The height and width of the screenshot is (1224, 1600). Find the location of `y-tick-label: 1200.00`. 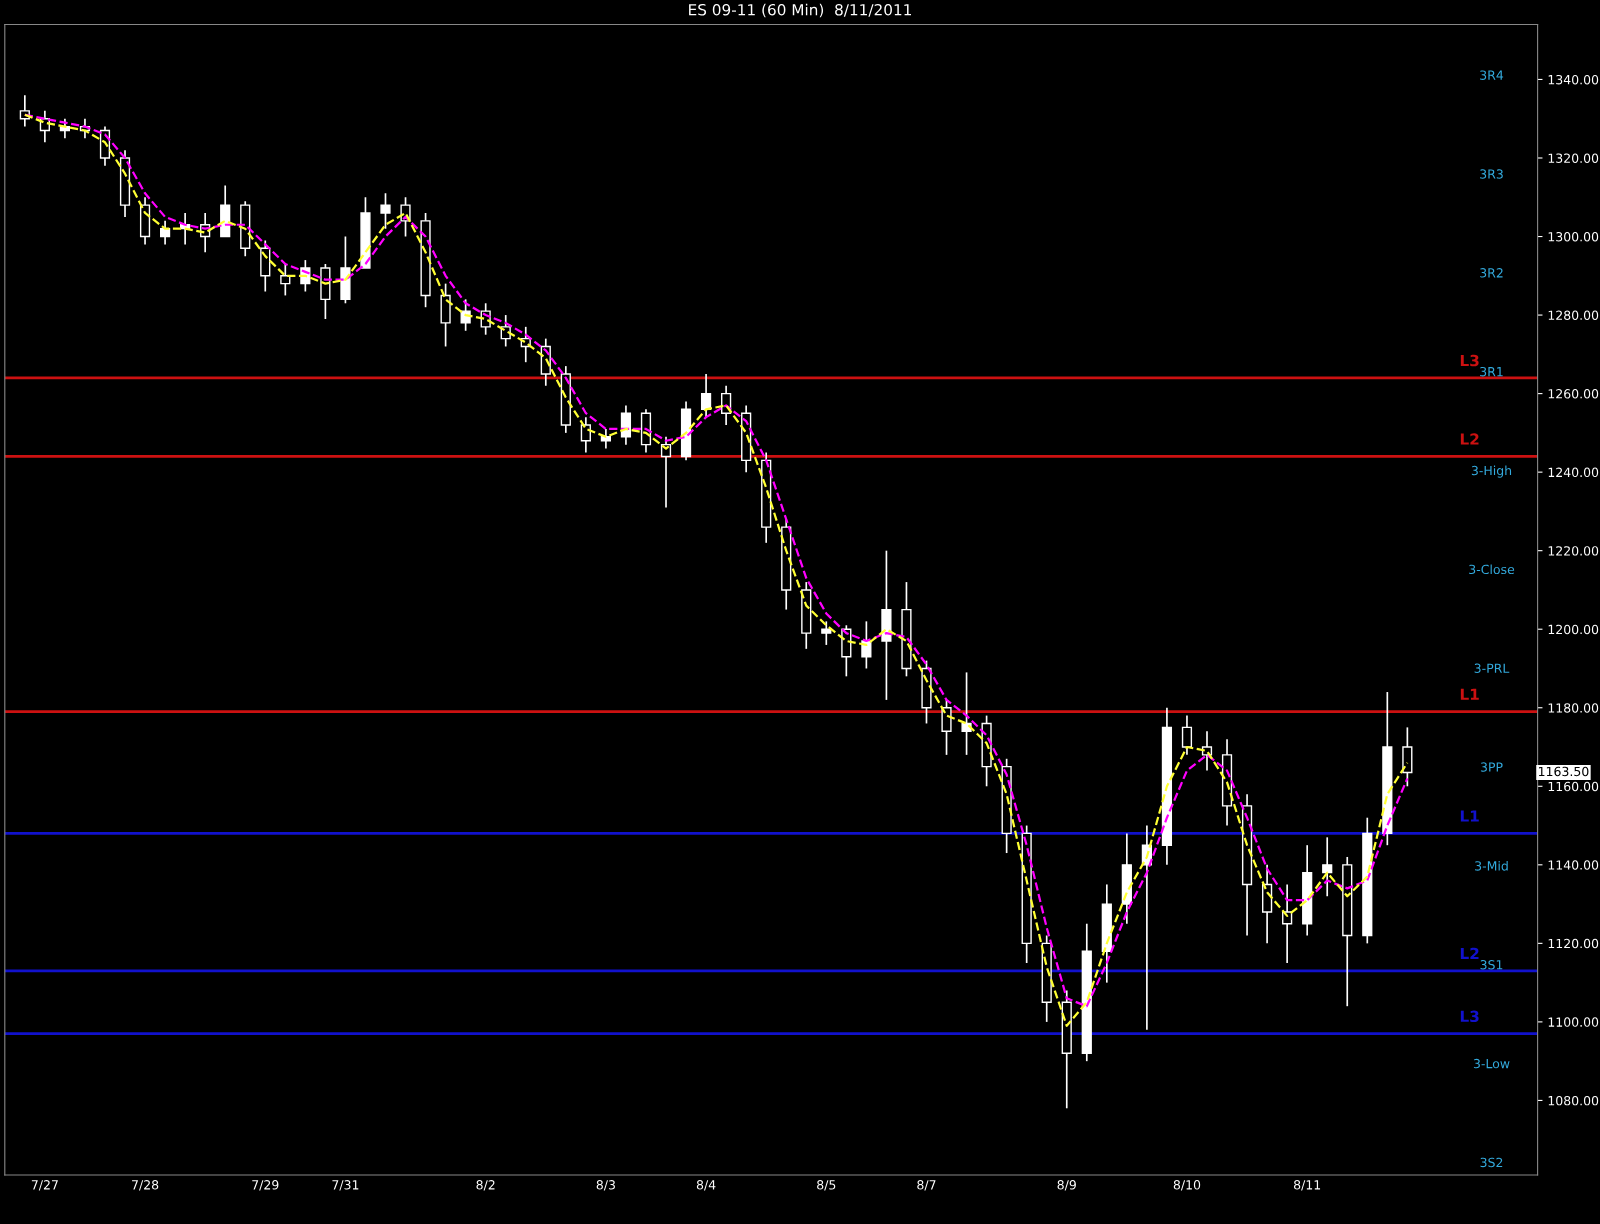

y-tick-label: 1200.00 is located at coordinates (1573, 629).